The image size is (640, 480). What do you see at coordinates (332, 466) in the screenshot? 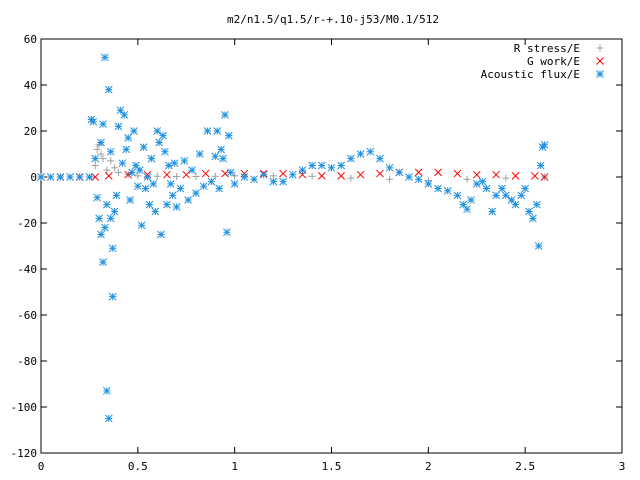
I see `x-tick-label: 1.5` at bounding box center [332, 466].